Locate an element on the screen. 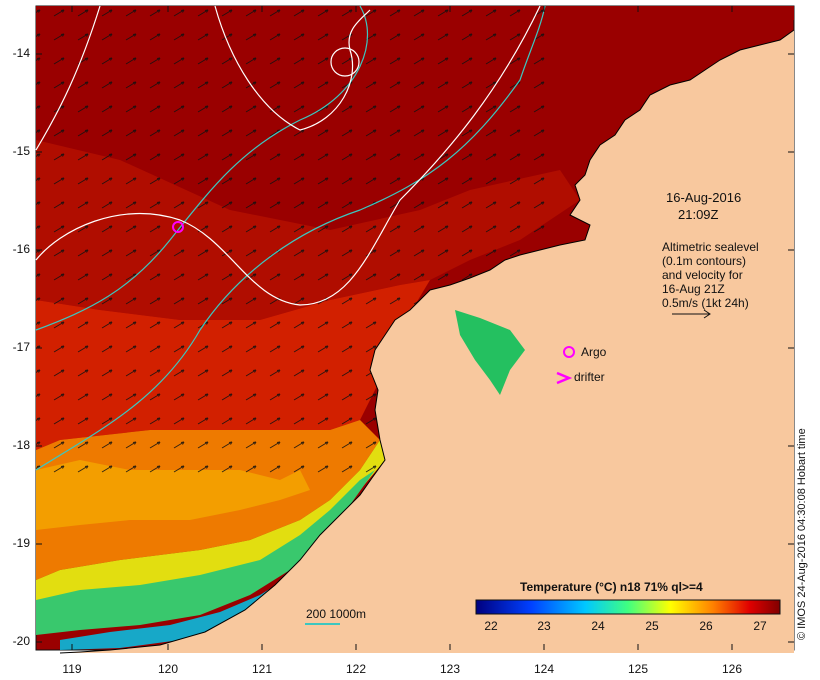 Image resolution: width=820 pixels, height=680 pixels. colorbar-tick: 22 is located at coordinates (491, 626).